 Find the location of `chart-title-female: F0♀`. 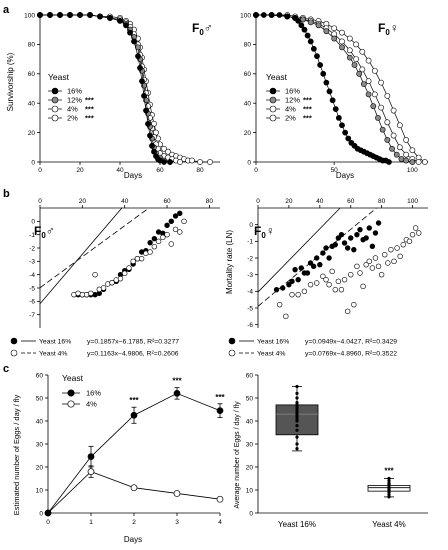

chart-title-female: F0♀ is located at coordinates (388, 29).